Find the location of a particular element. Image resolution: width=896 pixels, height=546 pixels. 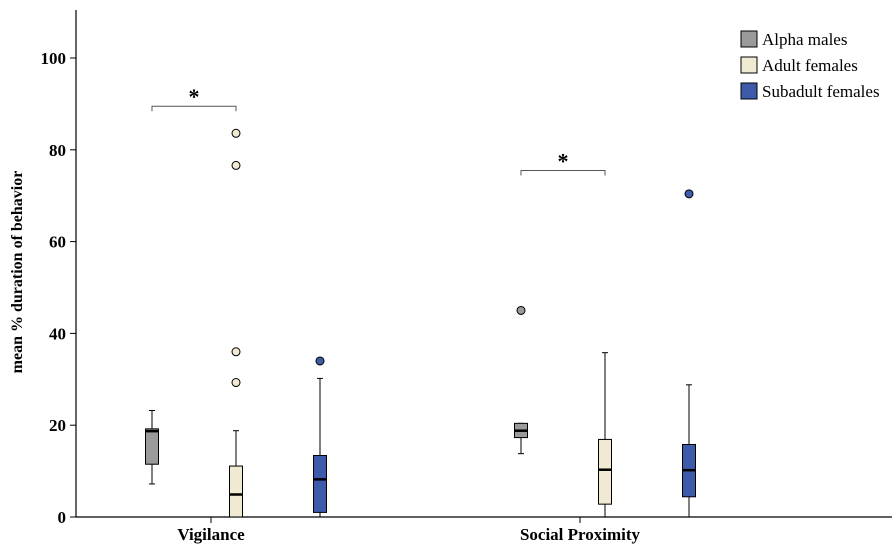

y-tick-label: 40 is located at coordinates (57, 333).